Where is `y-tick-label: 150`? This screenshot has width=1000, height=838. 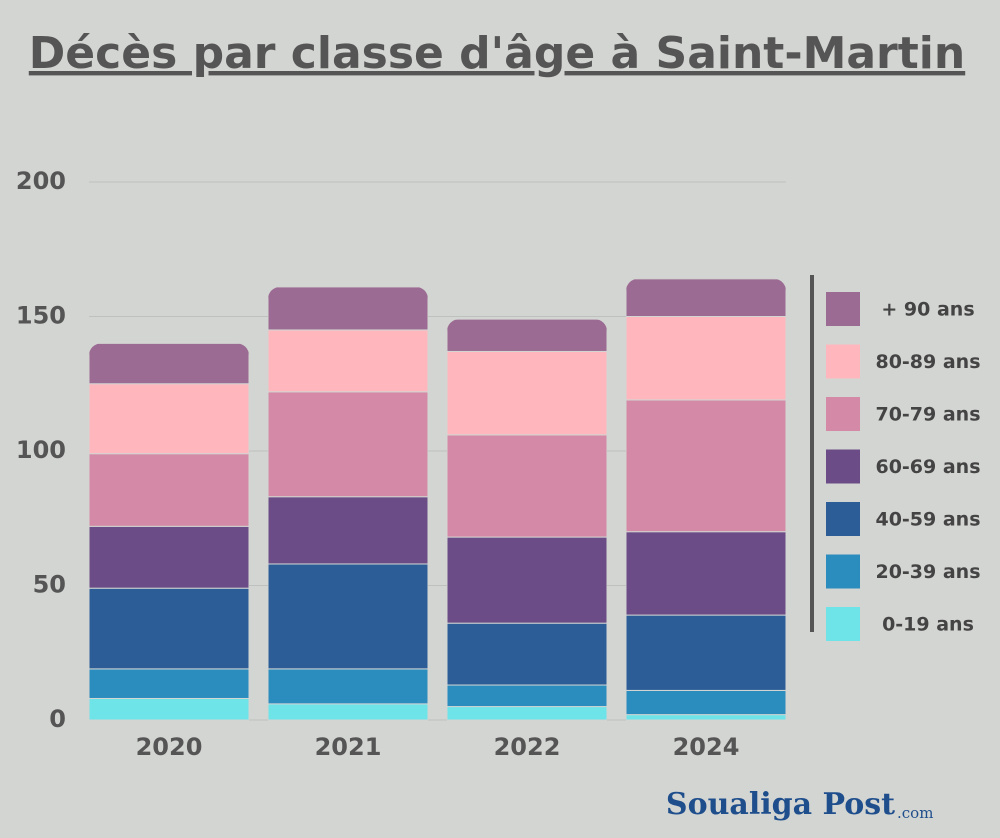
y-tick-label: 150 is located at coordinates (41, 316).